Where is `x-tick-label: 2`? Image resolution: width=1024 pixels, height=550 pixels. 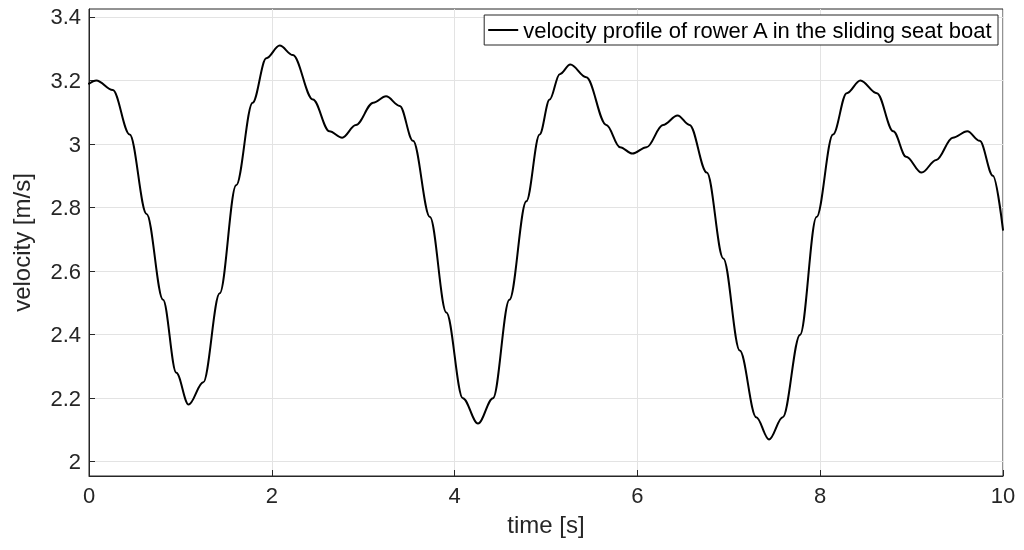
x-tick-label: 2 is located at coordinates (271, 495).